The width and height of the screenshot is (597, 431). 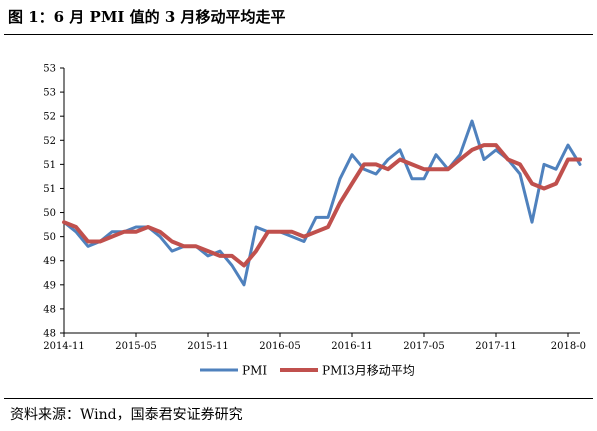 I want to click on chart-legend: PMI PMI3月移动平均, so click(x=307, y=371).